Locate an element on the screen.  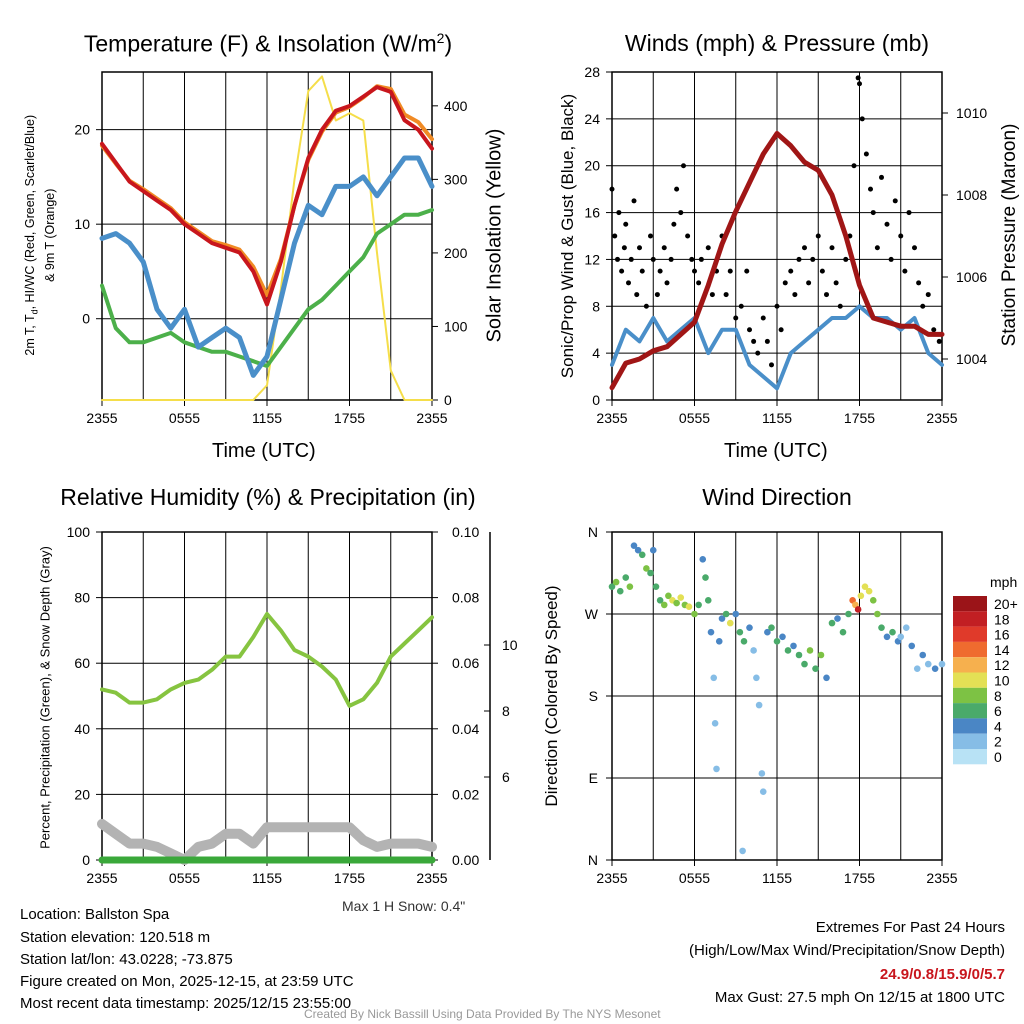
dewpoint-line is located at coordinates (267, 288).